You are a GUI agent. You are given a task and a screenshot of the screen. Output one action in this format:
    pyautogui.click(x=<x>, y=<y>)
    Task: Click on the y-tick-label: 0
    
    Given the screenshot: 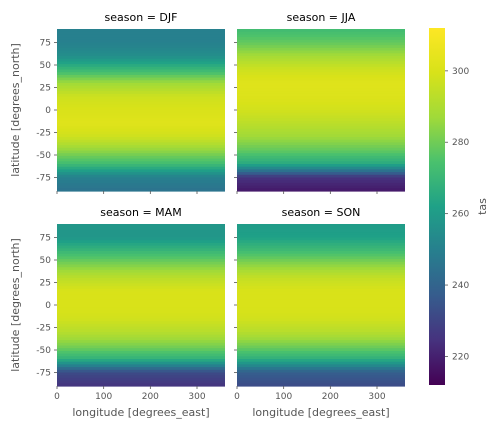 What is the action you would take?
    pyautogui.click(x=48, y=306)
    